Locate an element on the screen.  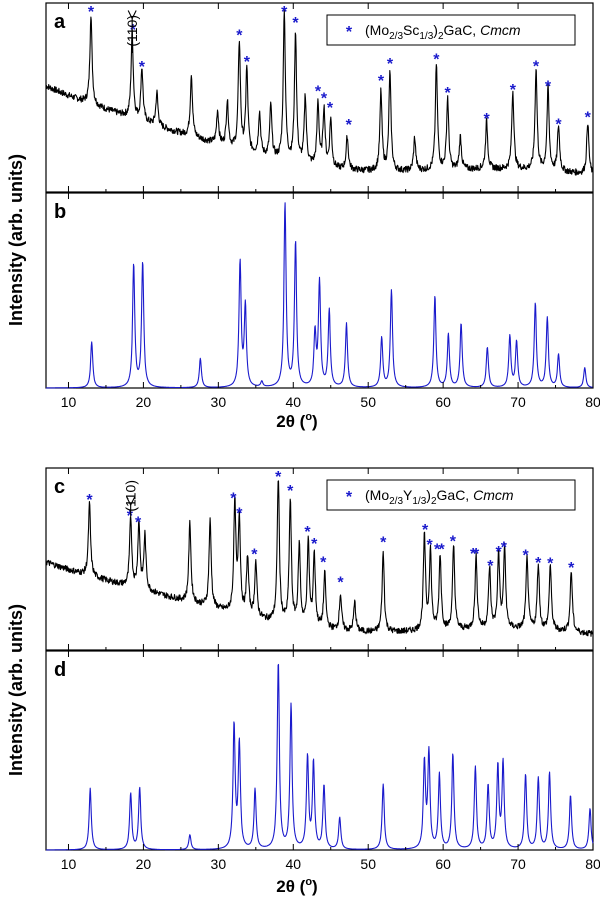
panel-label: b is located at coordinates (60, 212).